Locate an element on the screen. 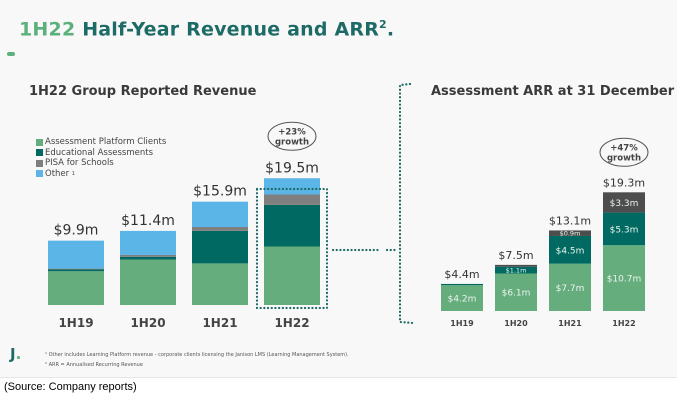 This screenshot has height=400, width=677. legend-label: Assessment Platform Clients is located at coordinates (106, 142).